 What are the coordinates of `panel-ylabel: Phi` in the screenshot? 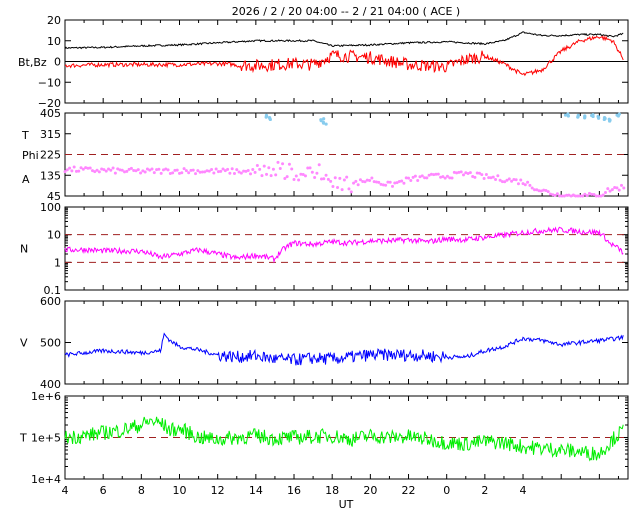 It's located at (30, 155).